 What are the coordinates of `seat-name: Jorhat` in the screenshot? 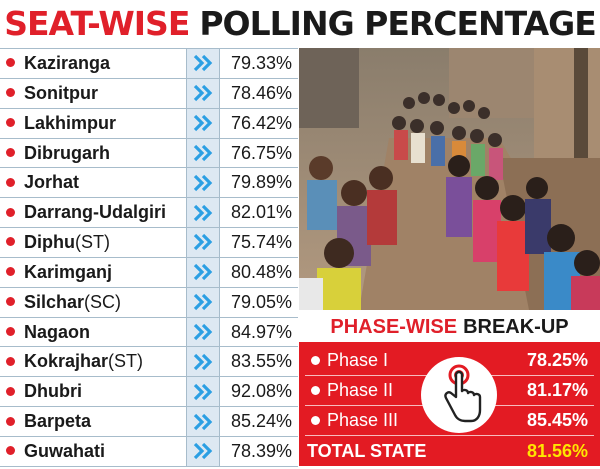 It's located at (51, 182).